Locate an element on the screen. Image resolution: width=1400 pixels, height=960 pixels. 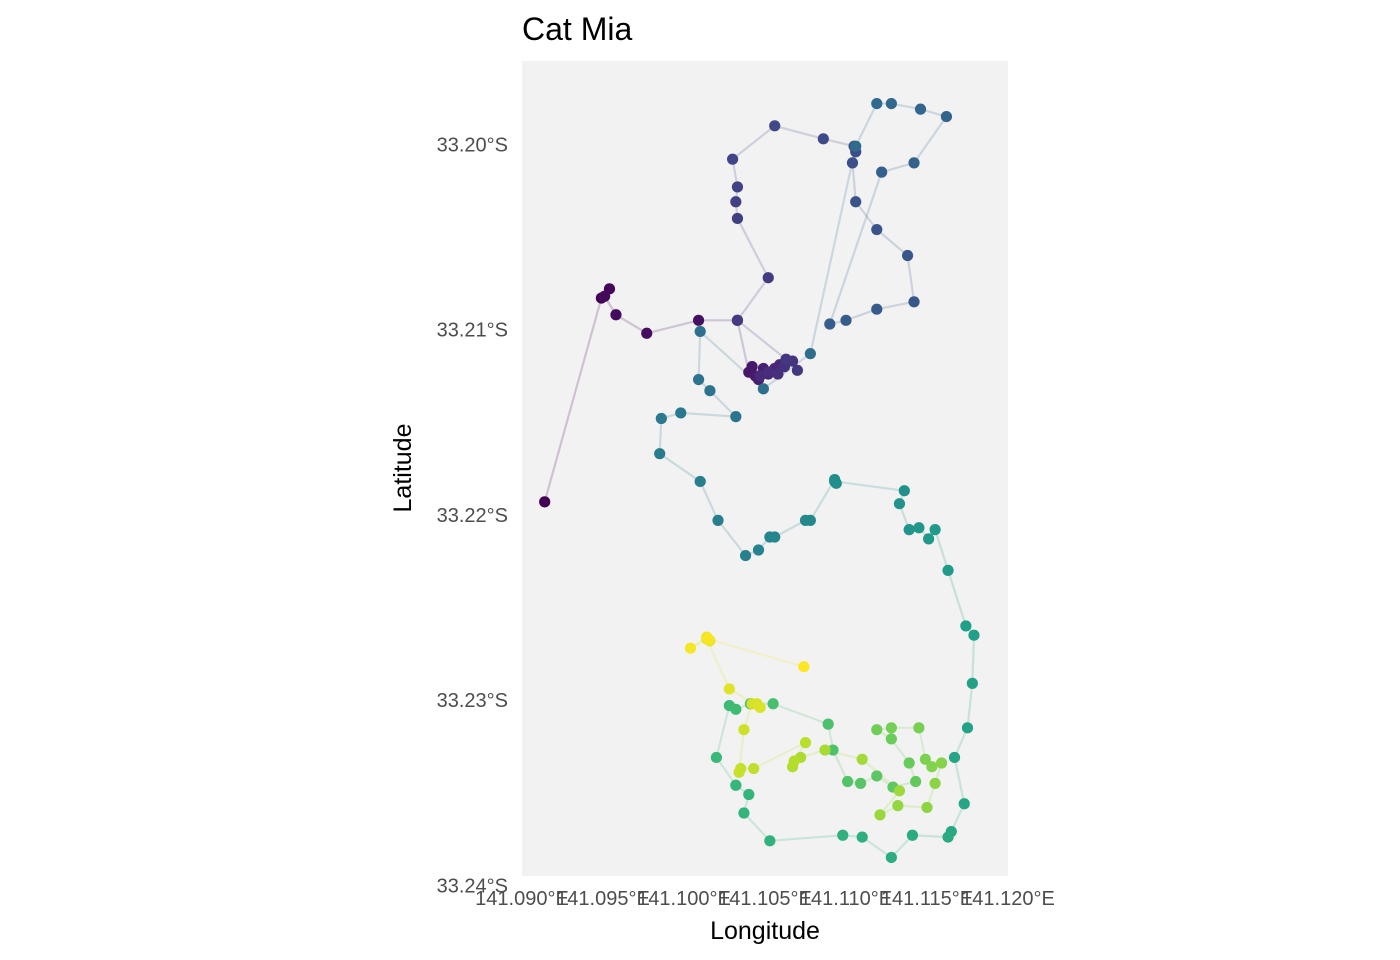
y-tick-label: 33.24°S is located at coordinates (472, 886).